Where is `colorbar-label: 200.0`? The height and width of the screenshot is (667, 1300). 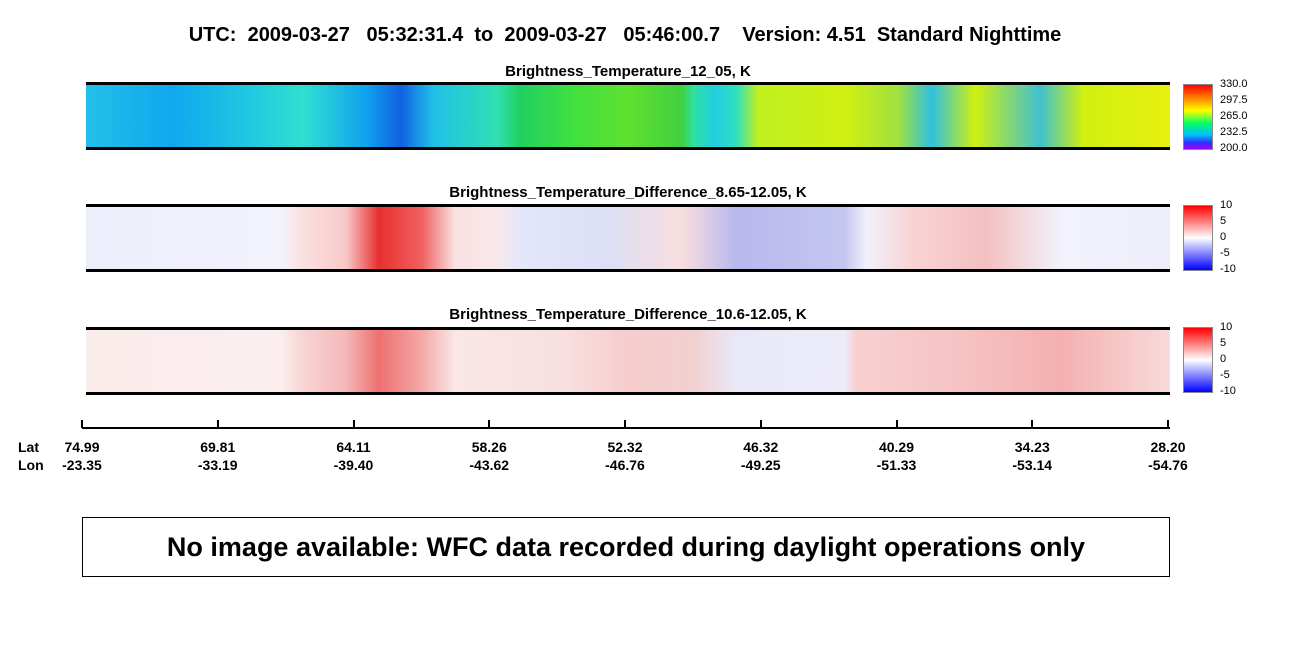 colorbar-label: 200.0 is located at coordinates (1234, 148).